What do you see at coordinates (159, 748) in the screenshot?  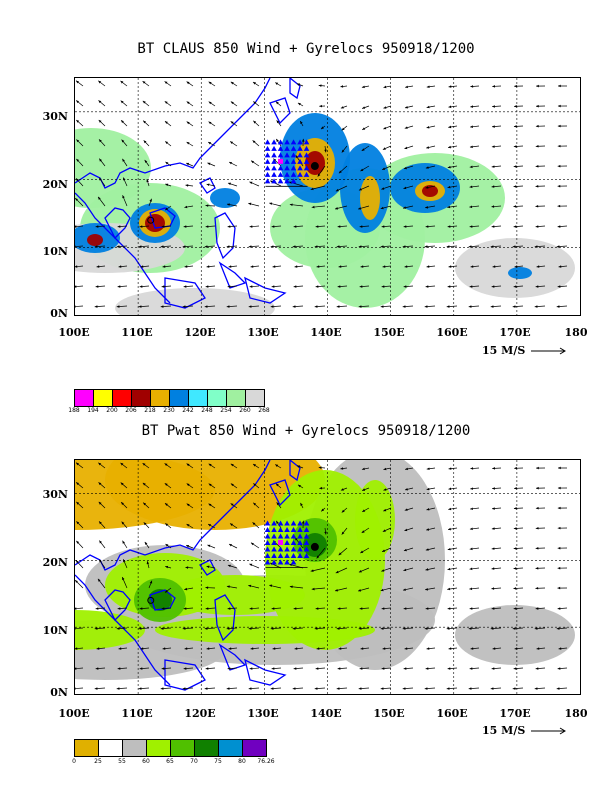 I see `legend-swatch` at bounding box center [159, 748].